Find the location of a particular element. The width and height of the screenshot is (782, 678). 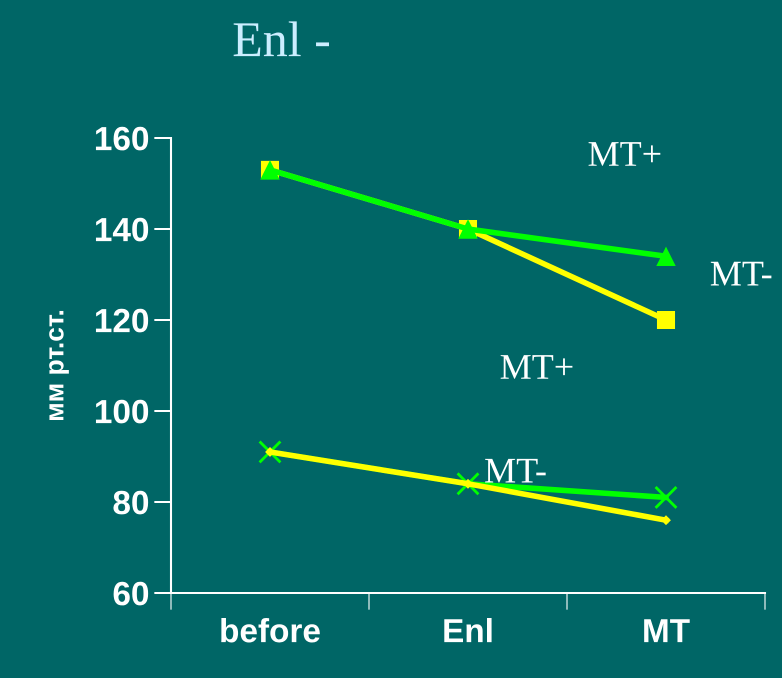

y-tick-label: 80 is located at coordinates (130, 502).